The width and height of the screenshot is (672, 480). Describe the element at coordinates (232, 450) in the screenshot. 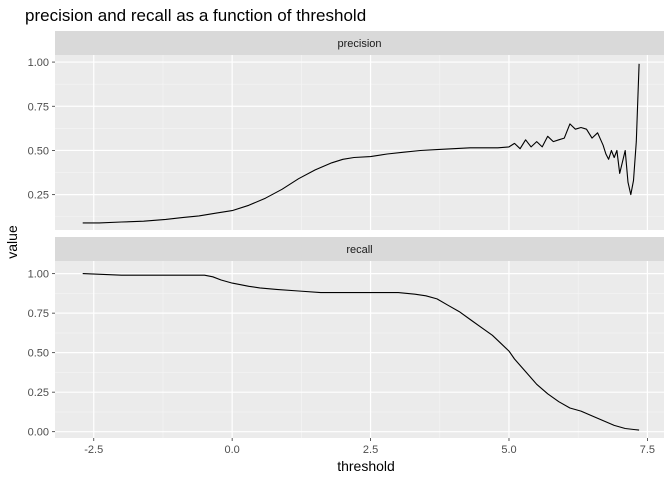

I see `x-tick-label: 0.0` at that location.